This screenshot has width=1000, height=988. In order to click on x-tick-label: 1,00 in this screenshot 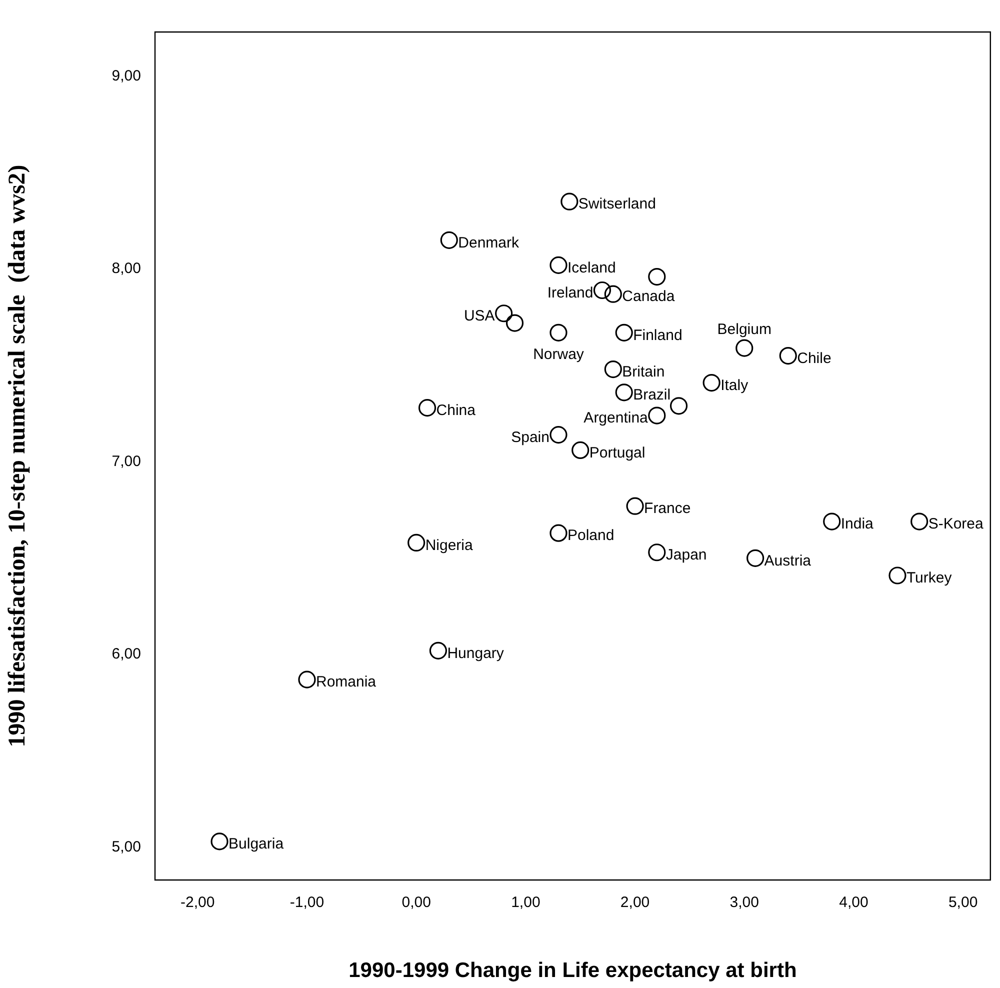, I will do `click(525, 903)`.